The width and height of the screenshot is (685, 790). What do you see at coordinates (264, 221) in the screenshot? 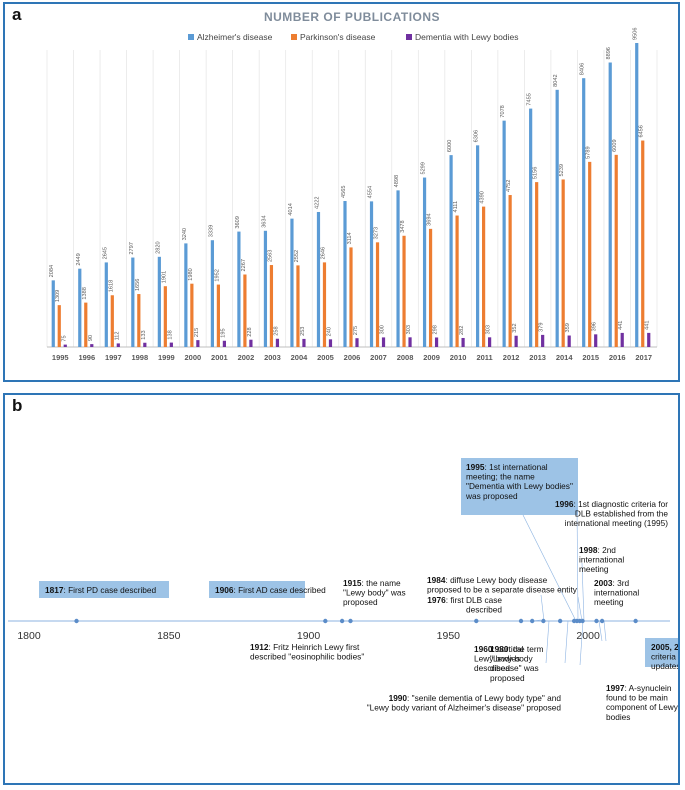
I see `bar-value-label: 3634` at bounding box center [264, 221].